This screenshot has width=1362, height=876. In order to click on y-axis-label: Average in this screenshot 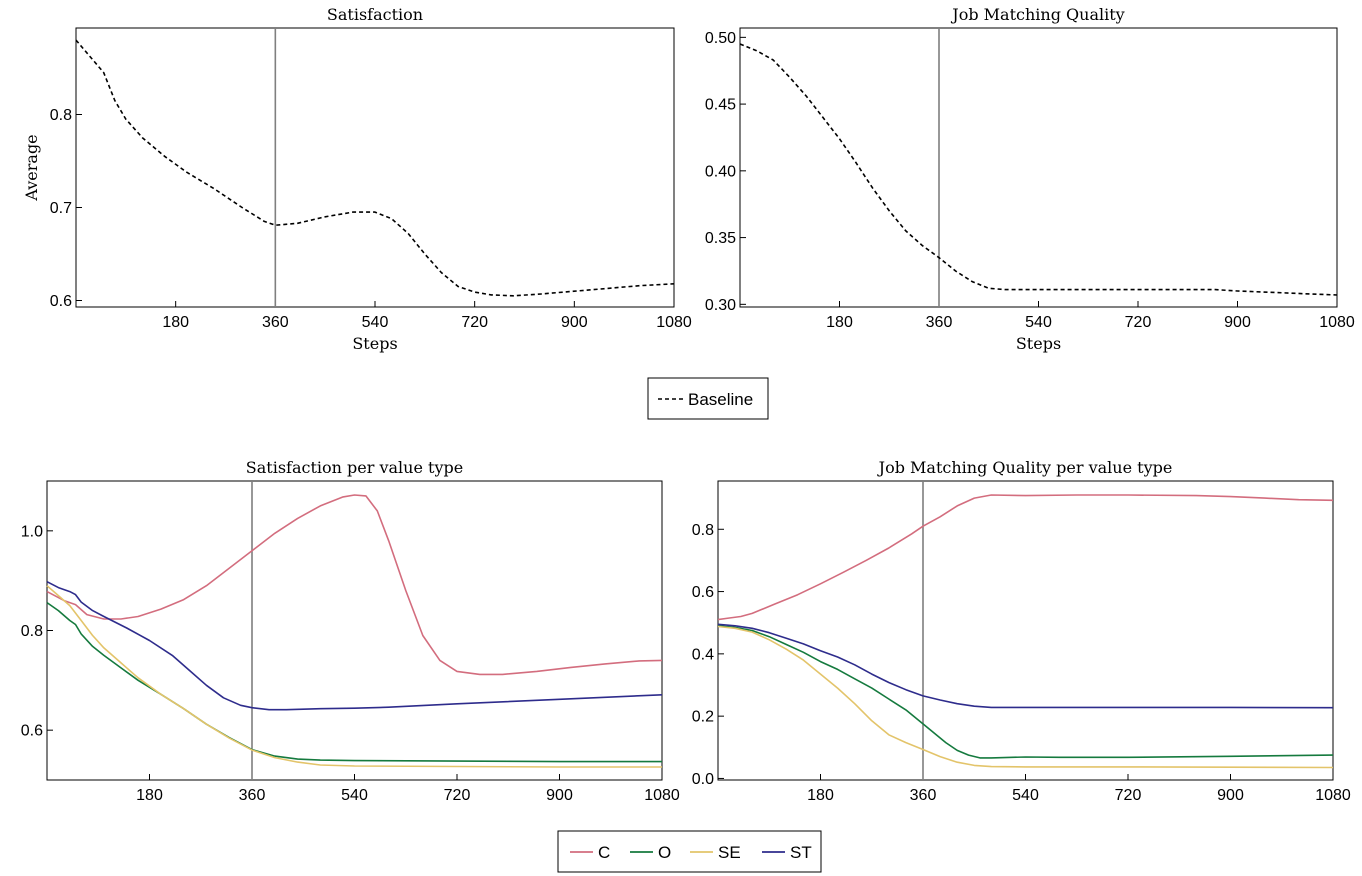, I will do `click(31, 167)`.